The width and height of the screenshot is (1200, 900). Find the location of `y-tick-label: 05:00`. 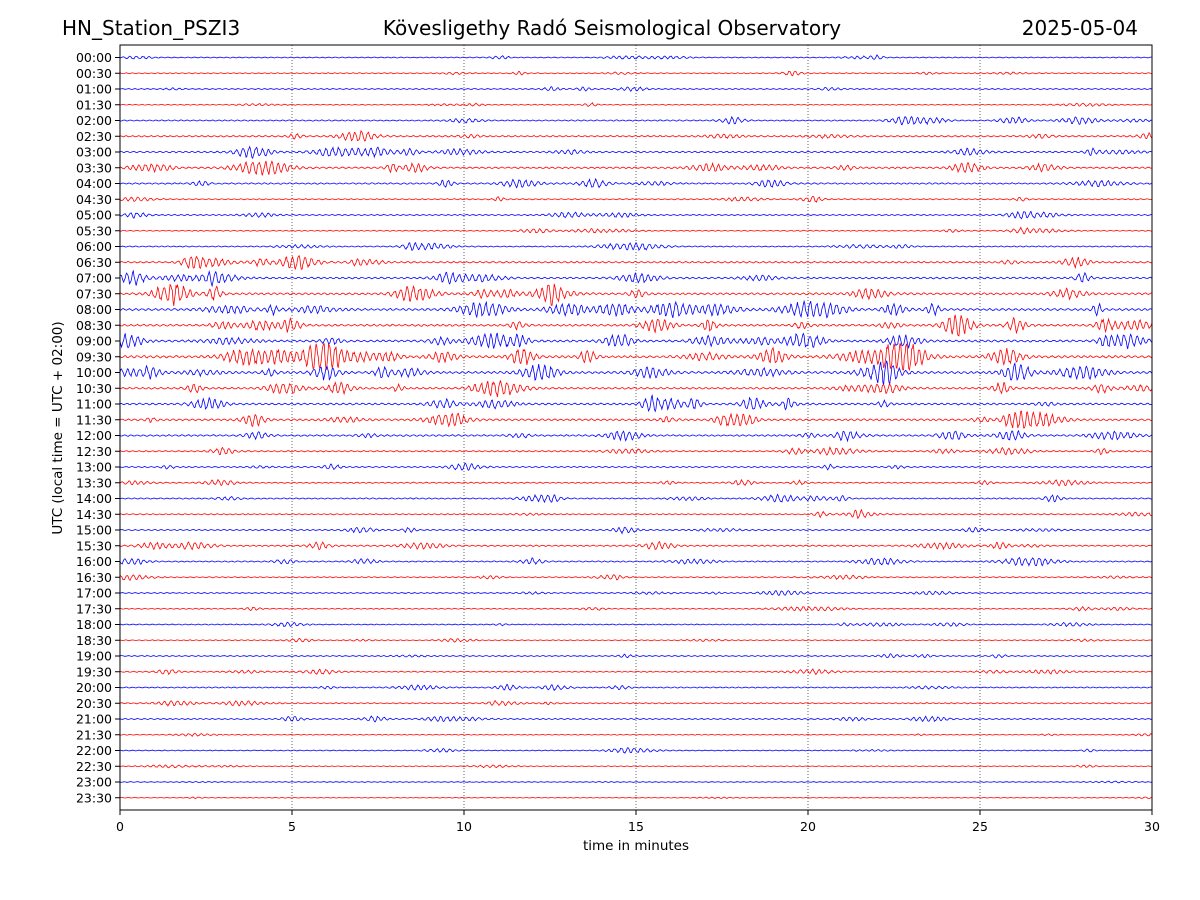

y-tick-label: 05:00 is located at coordinates (94, 215).